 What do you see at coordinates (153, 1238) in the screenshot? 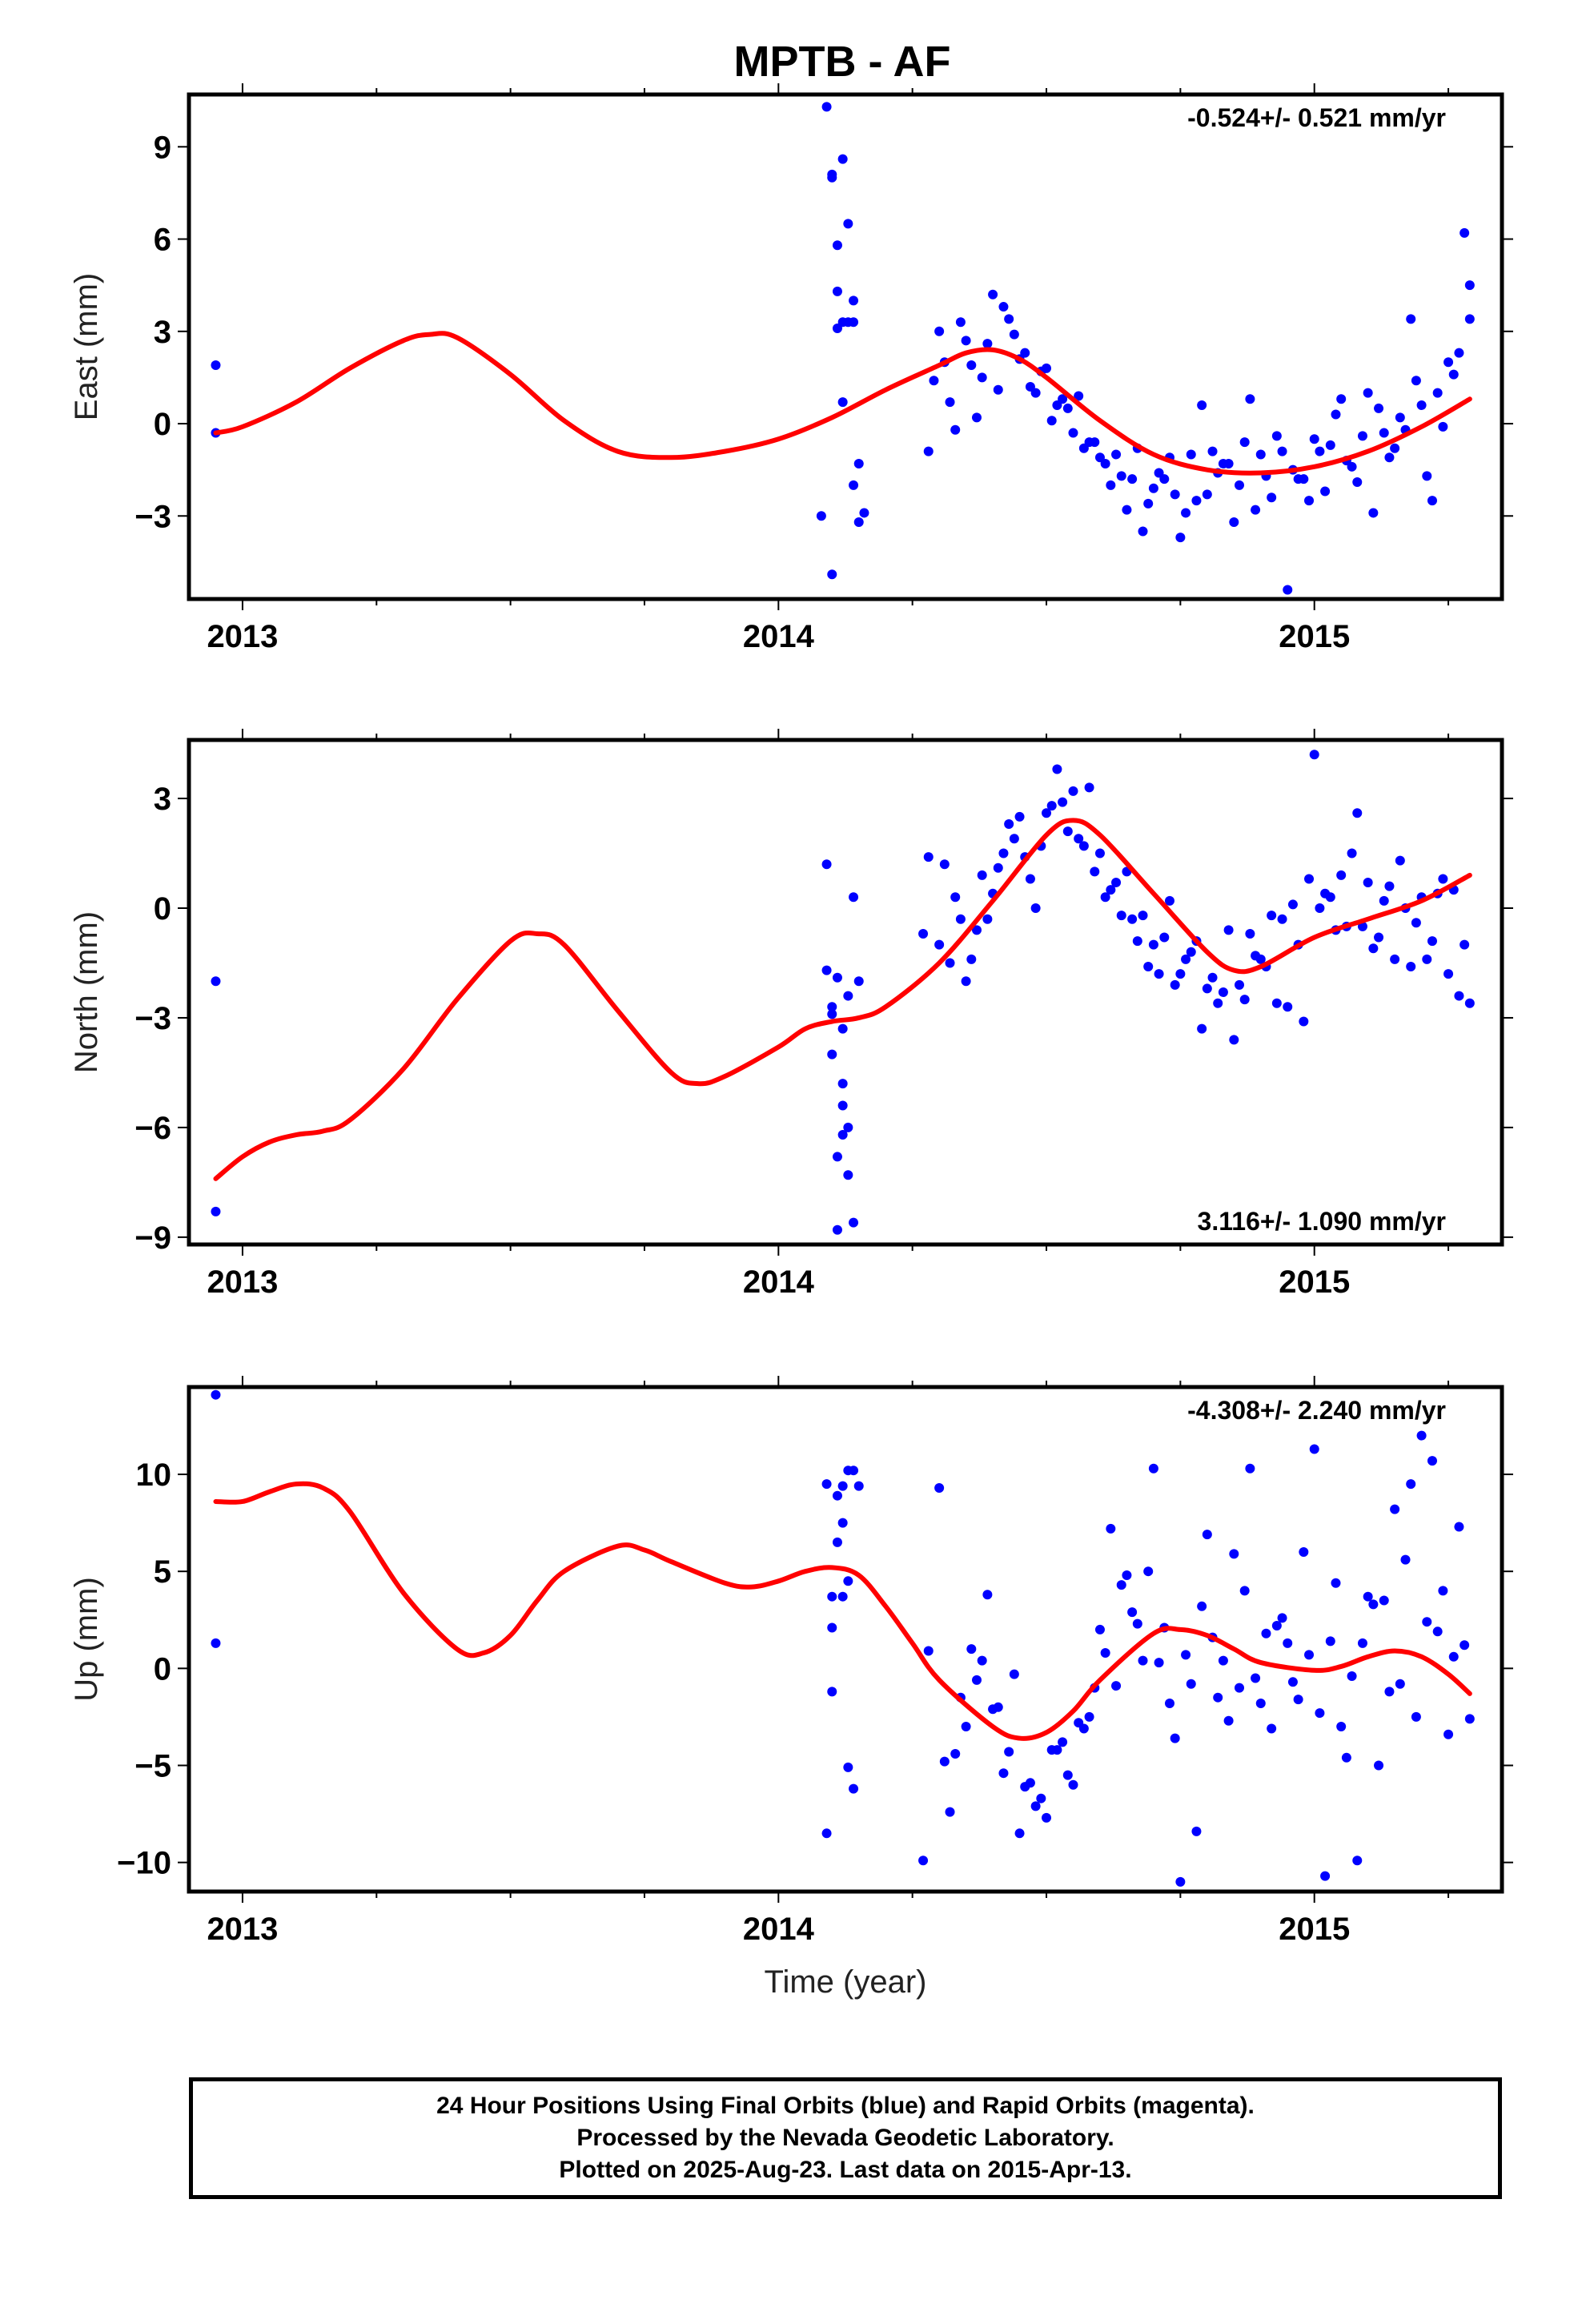
I see `y-tick-label: −9` at bounding box center [153, 1238].